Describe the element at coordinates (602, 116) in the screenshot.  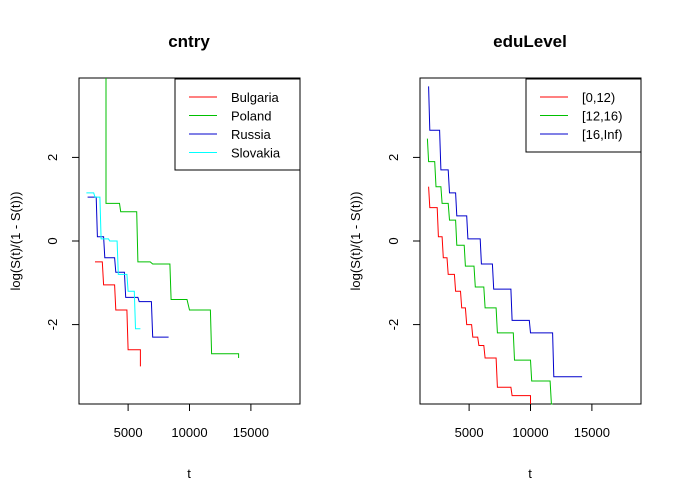
I see `legend-label: [12,16)` at that location.